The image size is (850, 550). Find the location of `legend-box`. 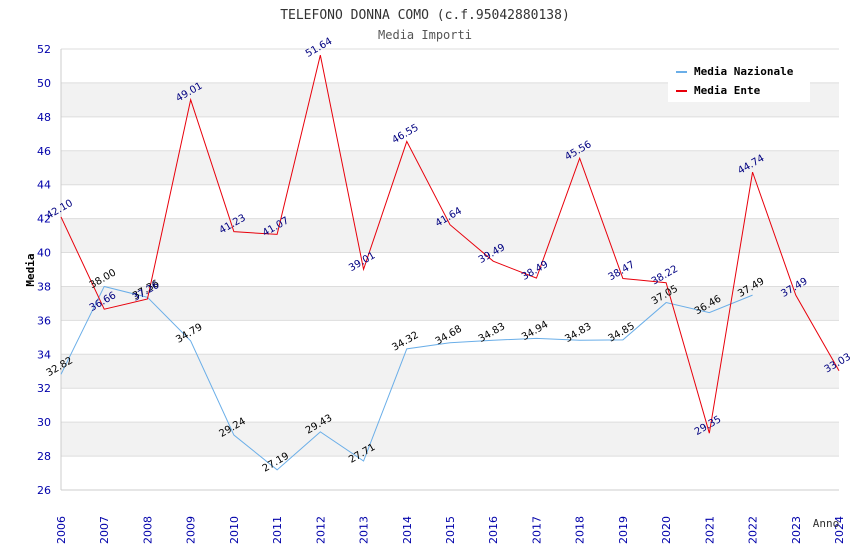

legend-box is located at coordinates (739, 81).